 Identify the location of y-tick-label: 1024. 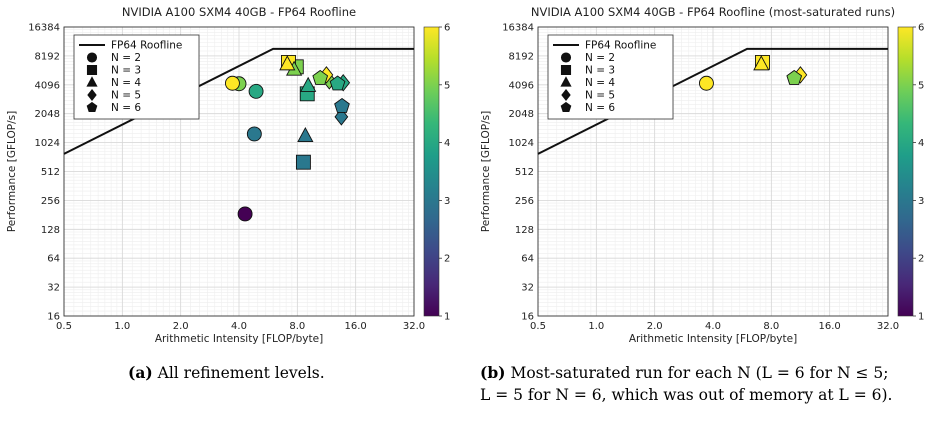
(47, 143).